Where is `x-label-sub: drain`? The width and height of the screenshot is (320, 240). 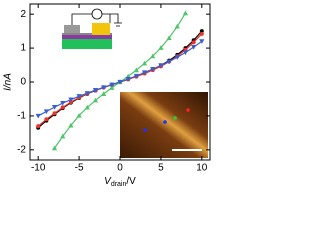
x-label-sub: drain is located at coordinates (119, 184).